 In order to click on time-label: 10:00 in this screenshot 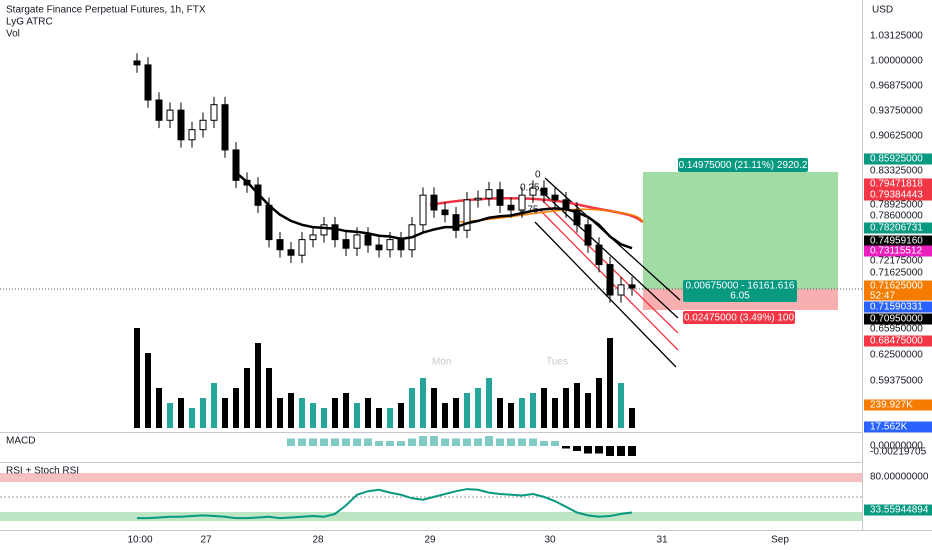, I will do `click(139, 540)`.